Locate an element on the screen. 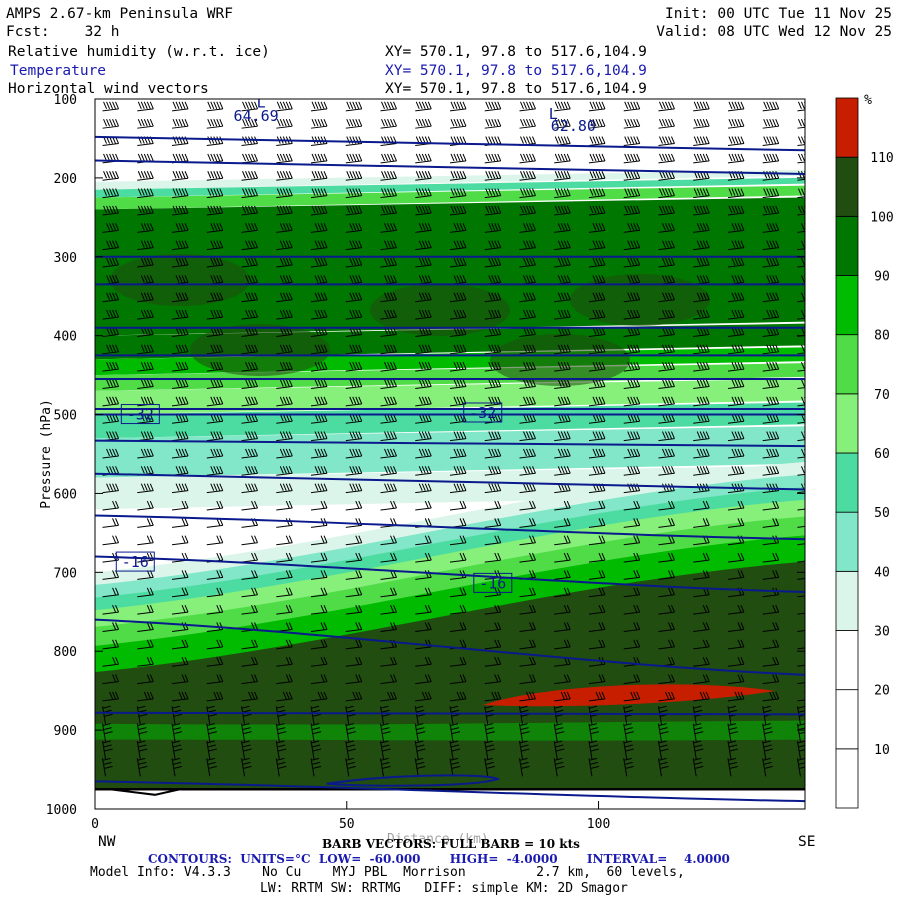 The height and width of the screenshot is (900, 900). x-axis-title: Distance (km) is located at coordinates (438, 839).